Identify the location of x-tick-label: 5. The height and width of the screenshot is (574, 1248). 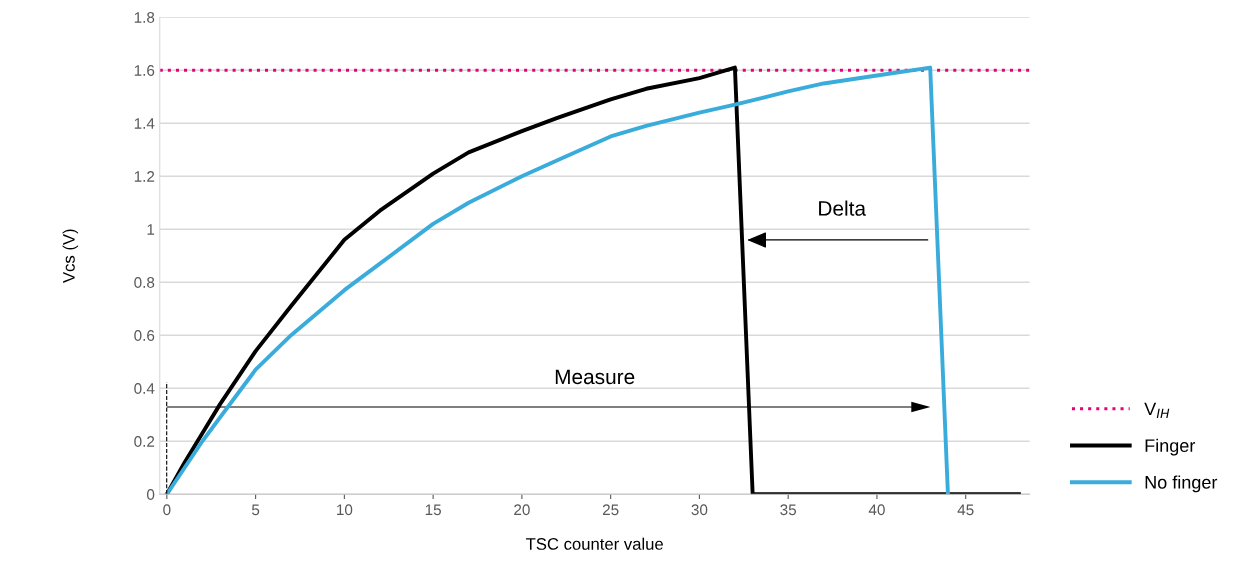
(255, 510).